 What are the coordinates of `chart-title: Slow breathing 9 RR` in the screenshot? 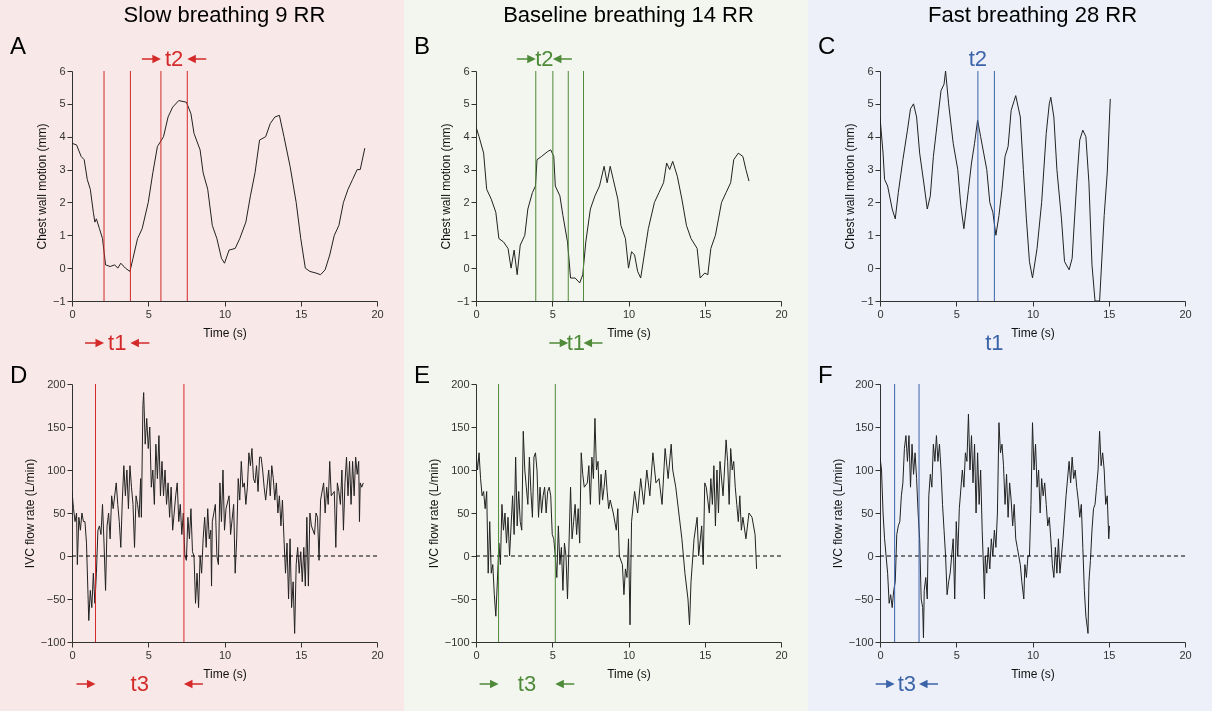 It's located at (224, 14).